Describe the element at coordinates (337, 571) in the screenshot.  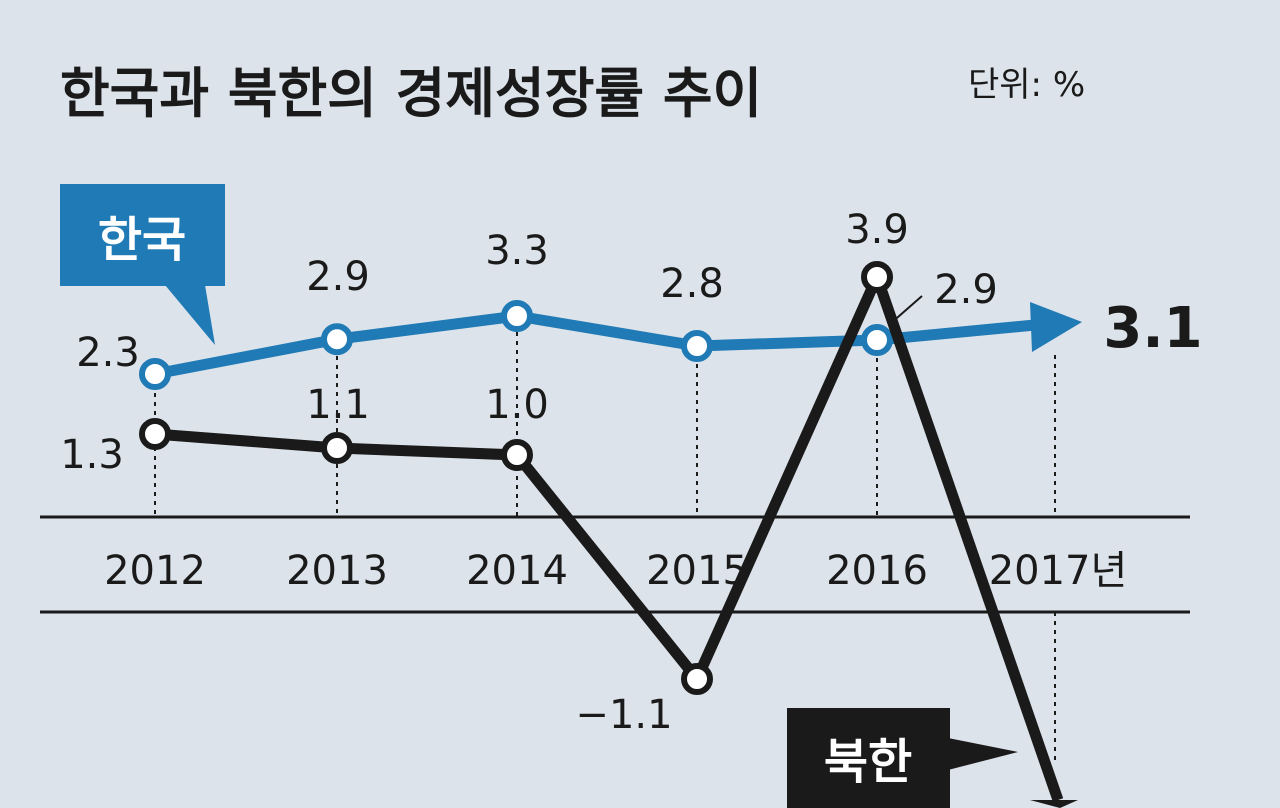
I see `x-tick-label: 2013` at that location.